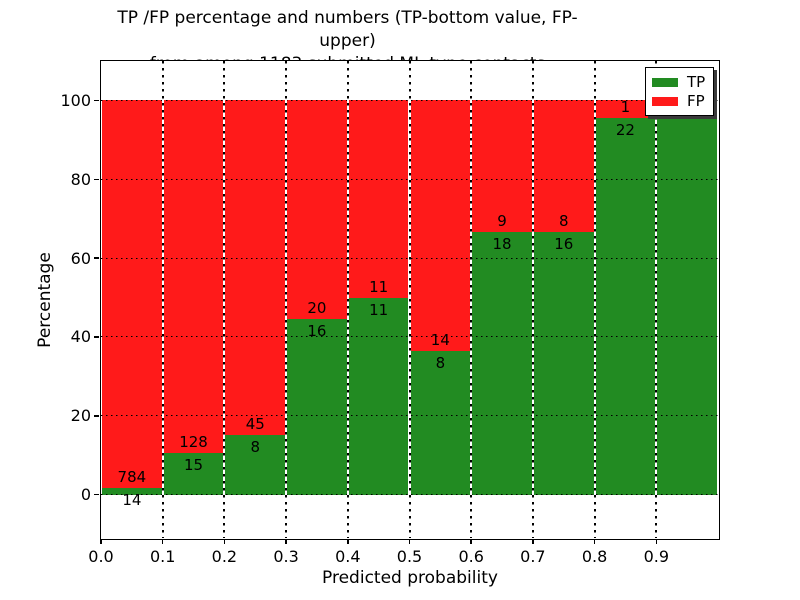 This screenshot has width=800, height=600. What do you see at coordinates (379, 309) in the screenshot?
I see `tp-count-label: 11` at bounding box center [379, 309].